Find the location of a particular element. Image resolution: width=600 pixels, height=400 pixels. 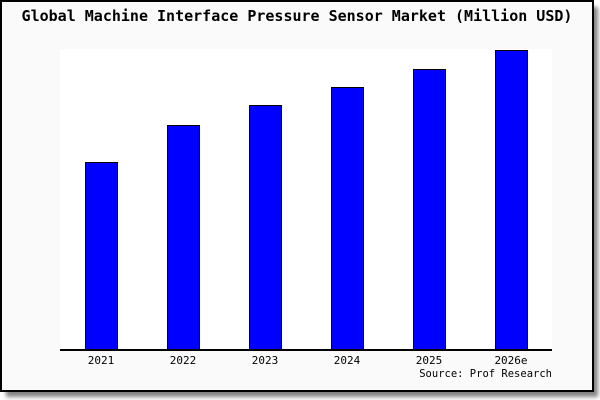

x-tick-label-2024: 2024 is located at coordinates (347, 360).